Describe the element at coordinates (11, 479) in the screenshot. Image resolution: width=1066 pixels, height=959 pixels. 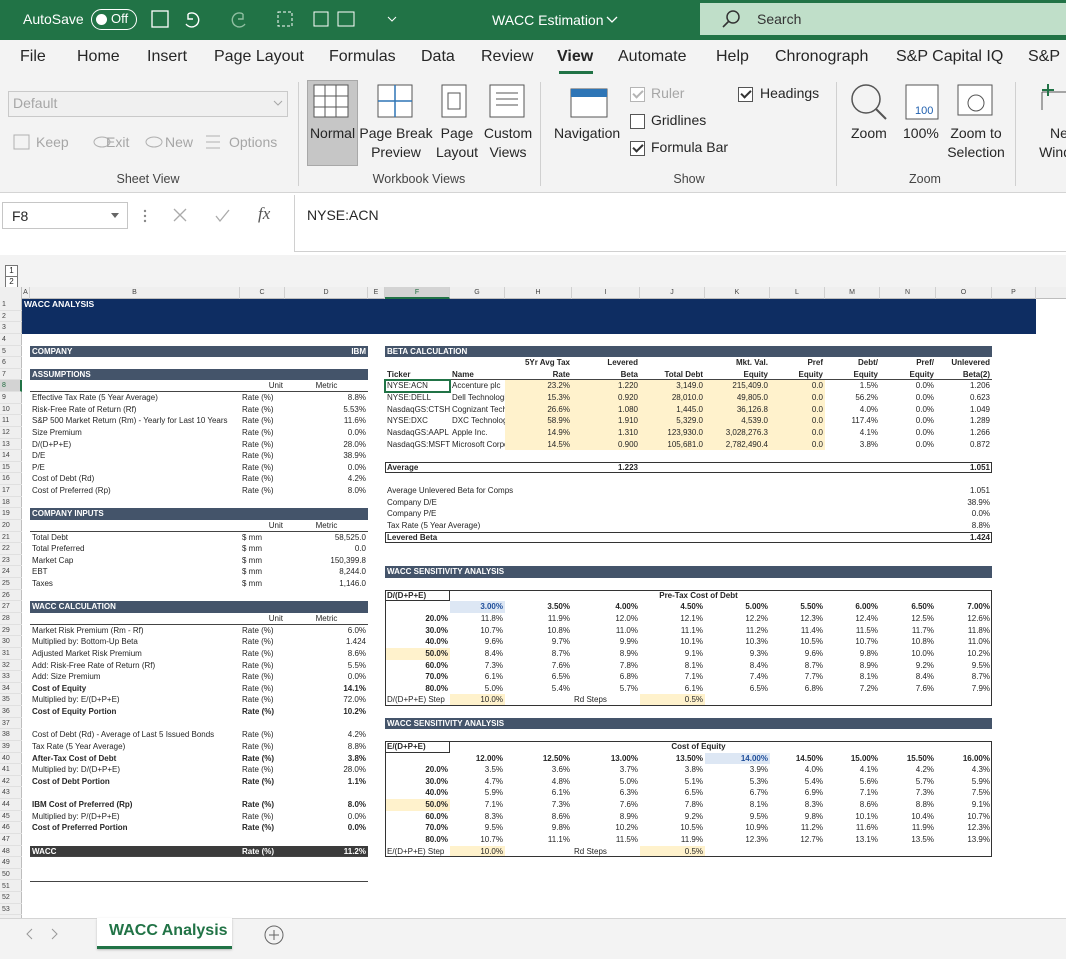
I see `row-header: 16` at that location.